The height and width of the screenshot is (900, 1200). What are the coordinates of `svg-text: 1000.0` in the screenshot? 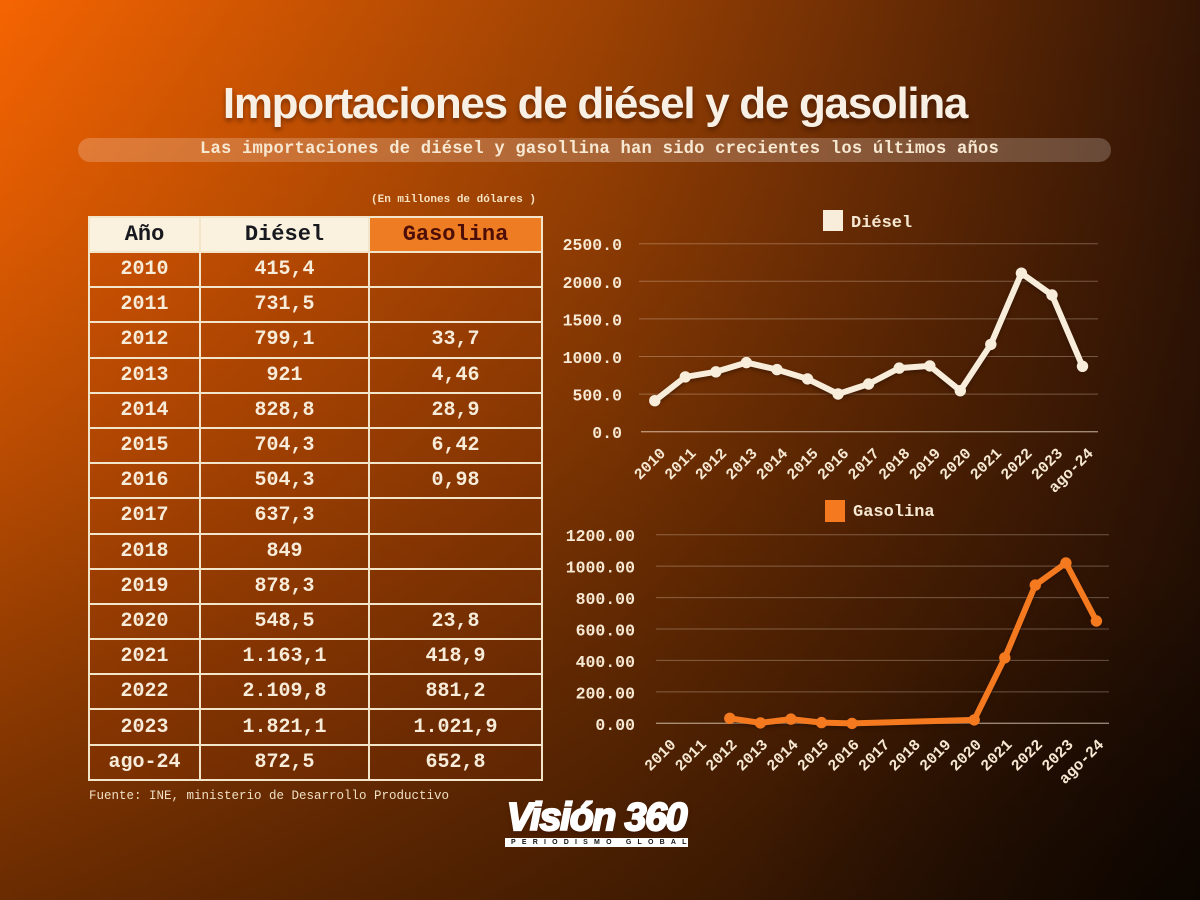 It's located at (592, 358).